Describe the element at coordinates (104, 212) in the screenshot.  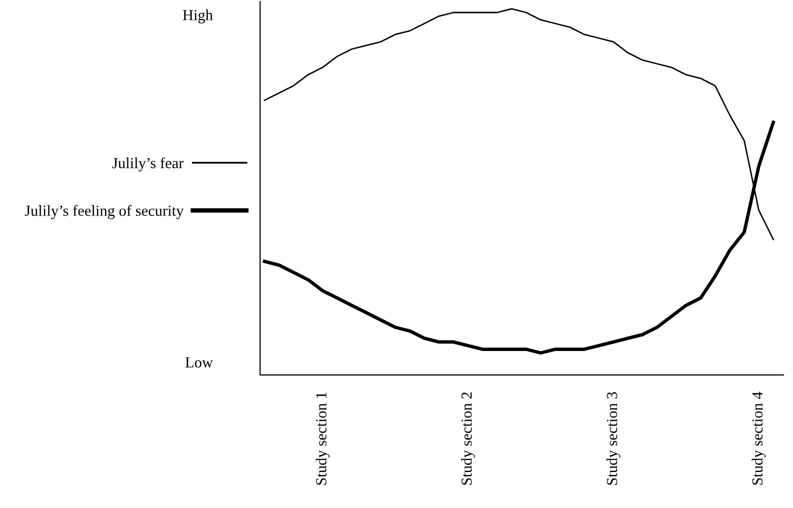
I see `legend-label: Julily’s feeling of security` at that location.